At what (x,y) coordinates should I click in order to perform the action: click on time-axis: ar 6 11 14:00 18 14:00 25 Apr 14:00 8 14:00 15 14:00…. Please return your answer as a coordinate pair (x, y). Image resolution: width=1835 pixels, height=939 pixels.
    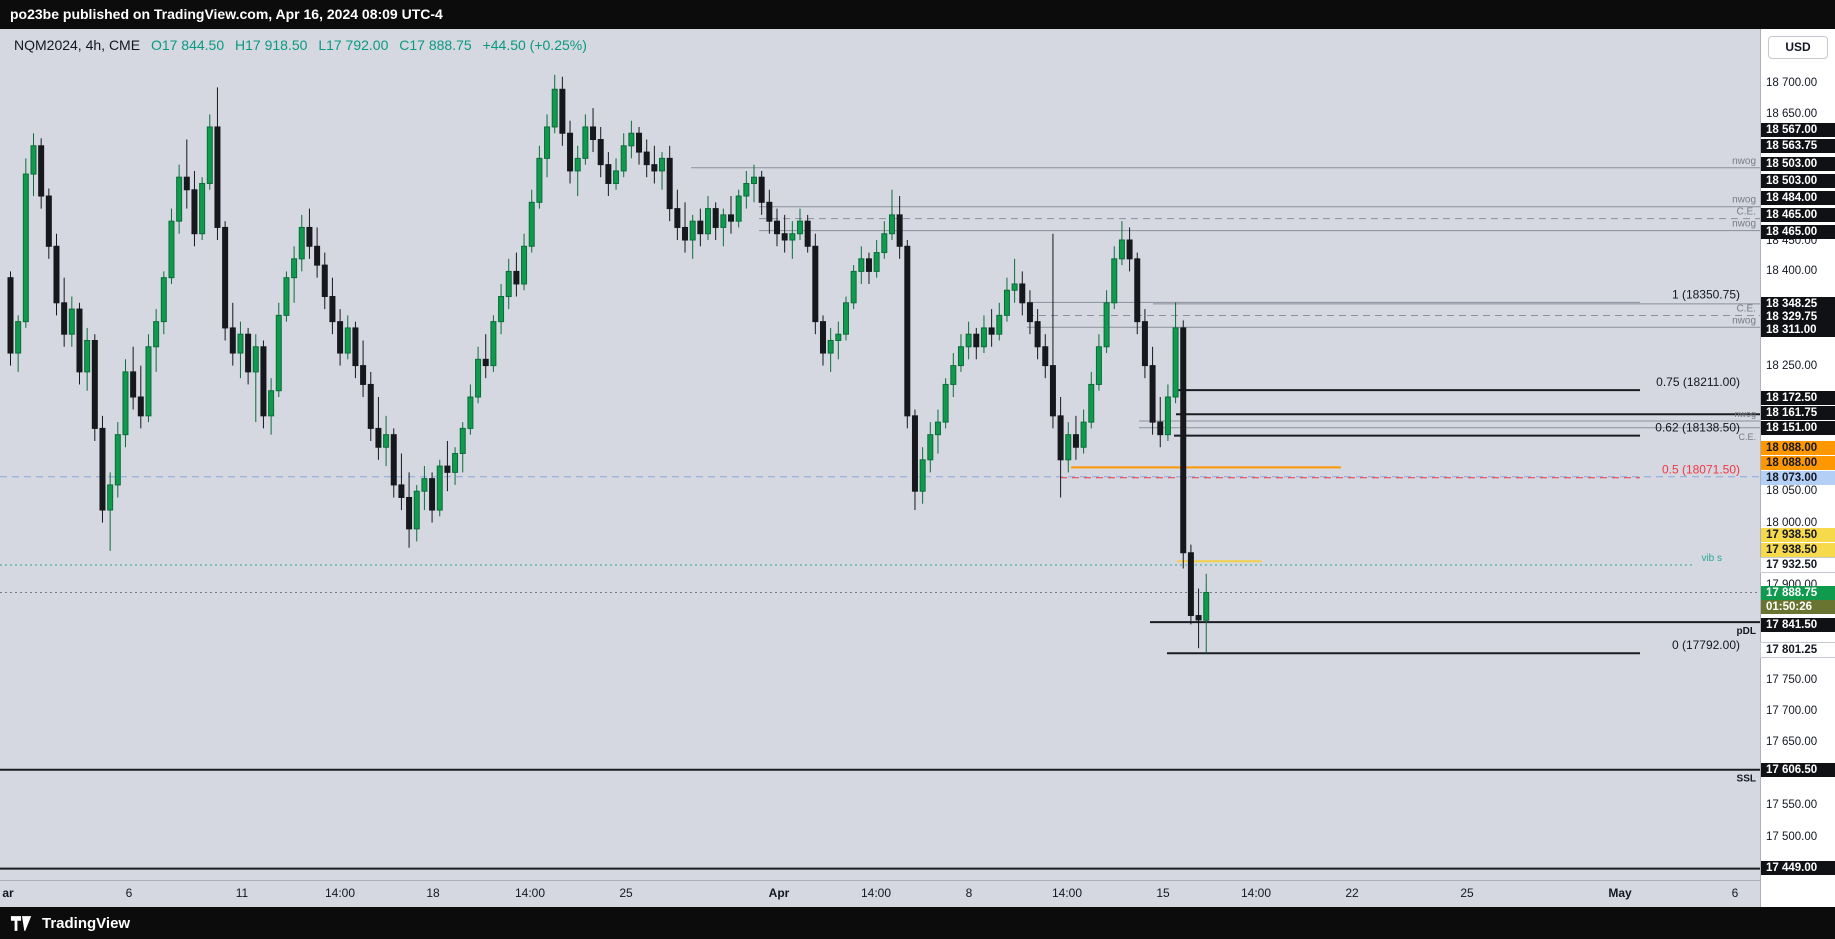
    Looking at the image, I should click on (880, 893).